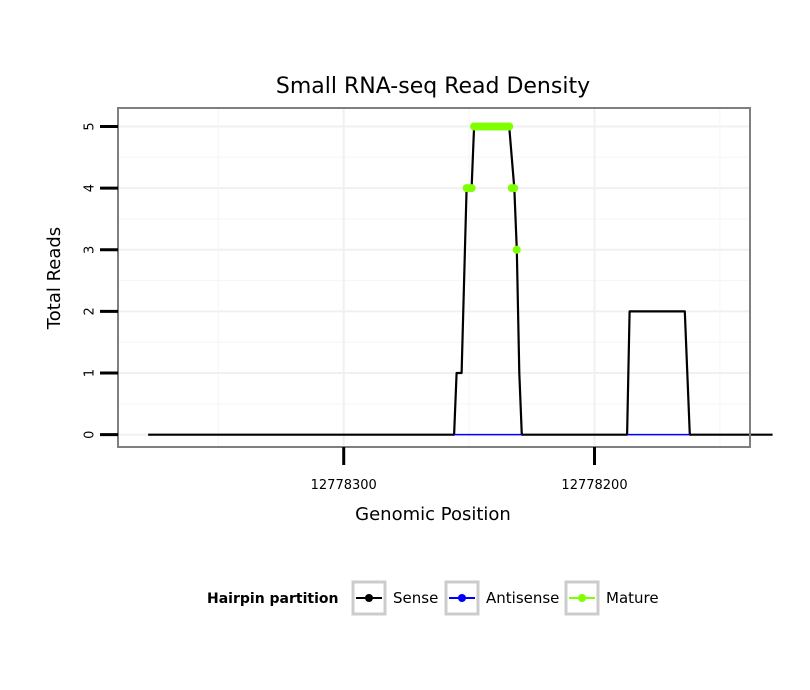 The width and height of the screenshot is (810, 690). What do you see at coordinates (272, 599) in the screenshot?
I see `legend-title: Hairpin partition` at bounding box center [272, 599].